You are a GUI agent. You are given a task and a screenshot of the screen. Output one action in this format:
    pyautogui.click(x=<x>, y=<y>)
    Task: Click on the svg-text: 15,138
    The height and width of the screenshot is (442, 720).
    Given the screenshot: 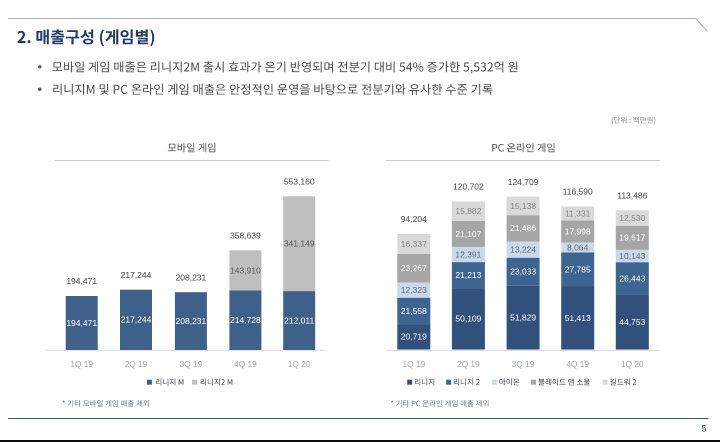 What is the action you would take?
    pyautogui.click(x=523, y=206)
    